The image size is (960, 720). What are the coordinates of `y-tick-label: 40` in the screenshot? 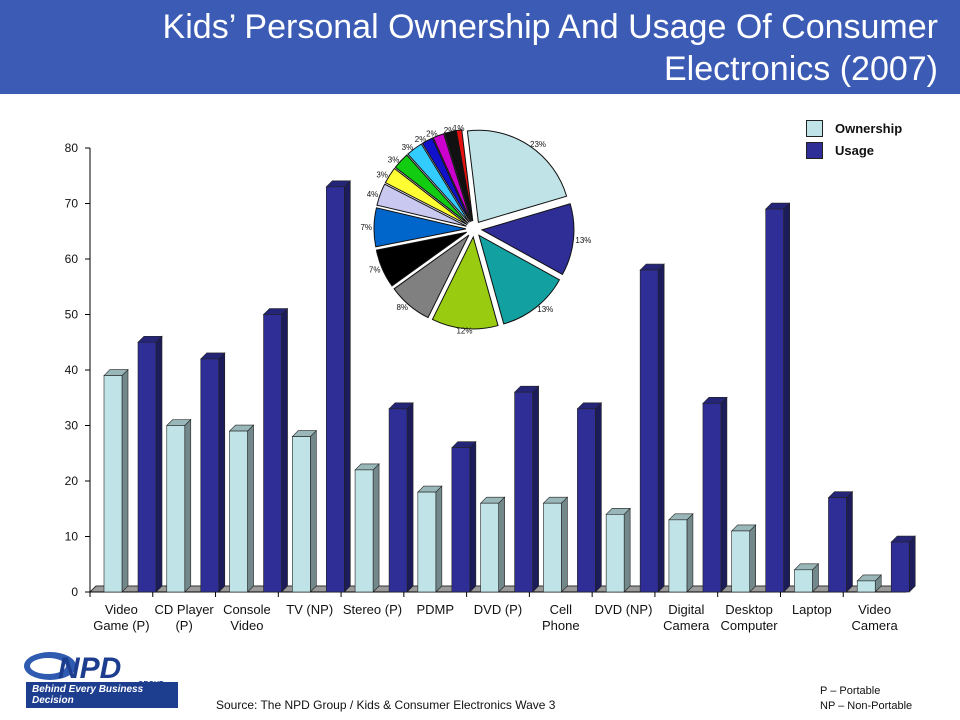 It's located at (72, 370).